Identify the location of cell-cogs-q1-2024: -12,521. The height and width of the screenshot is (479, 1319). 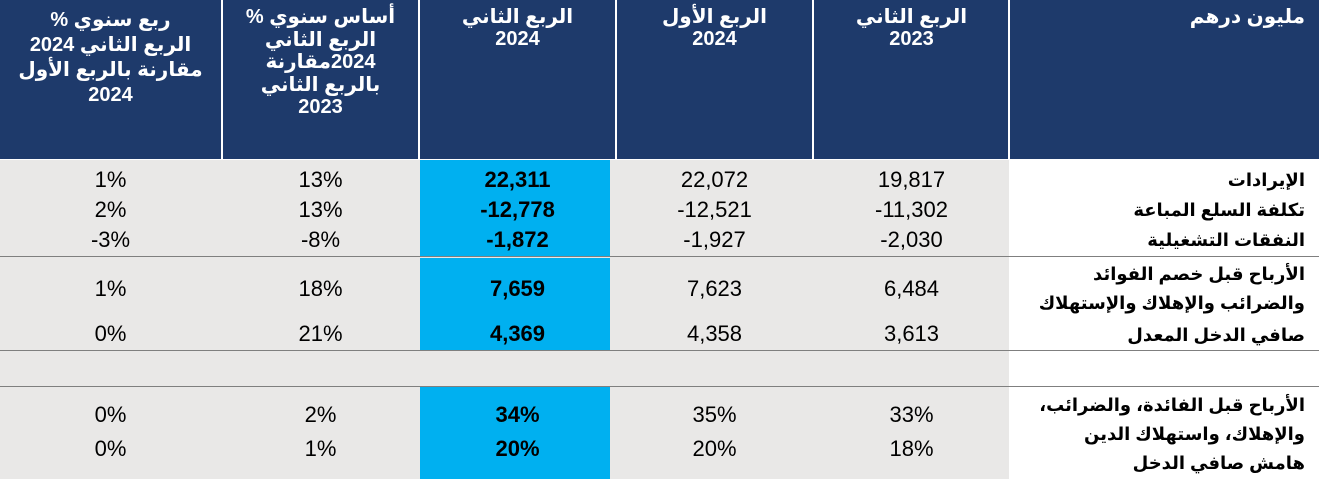
(714, 209).